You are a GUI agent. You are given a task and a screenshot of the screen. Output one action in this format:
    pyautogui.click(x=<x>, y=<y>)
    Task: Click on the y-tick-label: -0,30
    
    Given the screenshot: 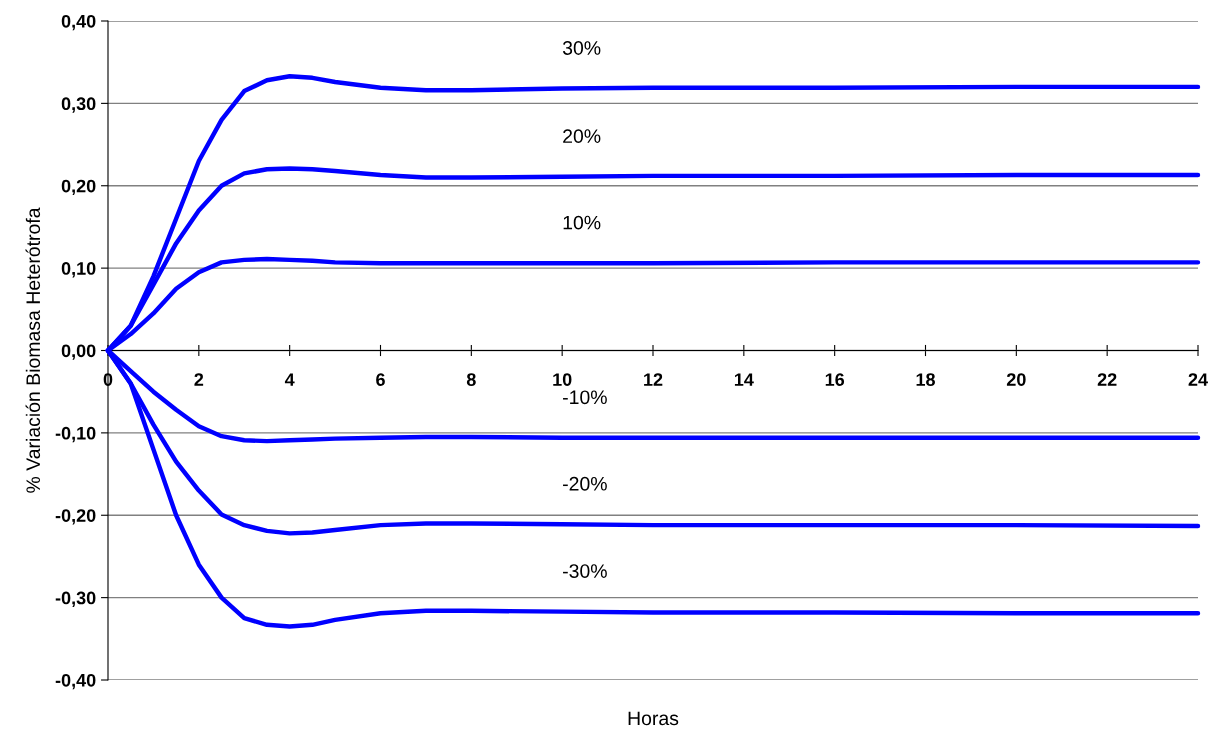 What is the action you would take?
    pyautogui.click(x=75, y=599)
    